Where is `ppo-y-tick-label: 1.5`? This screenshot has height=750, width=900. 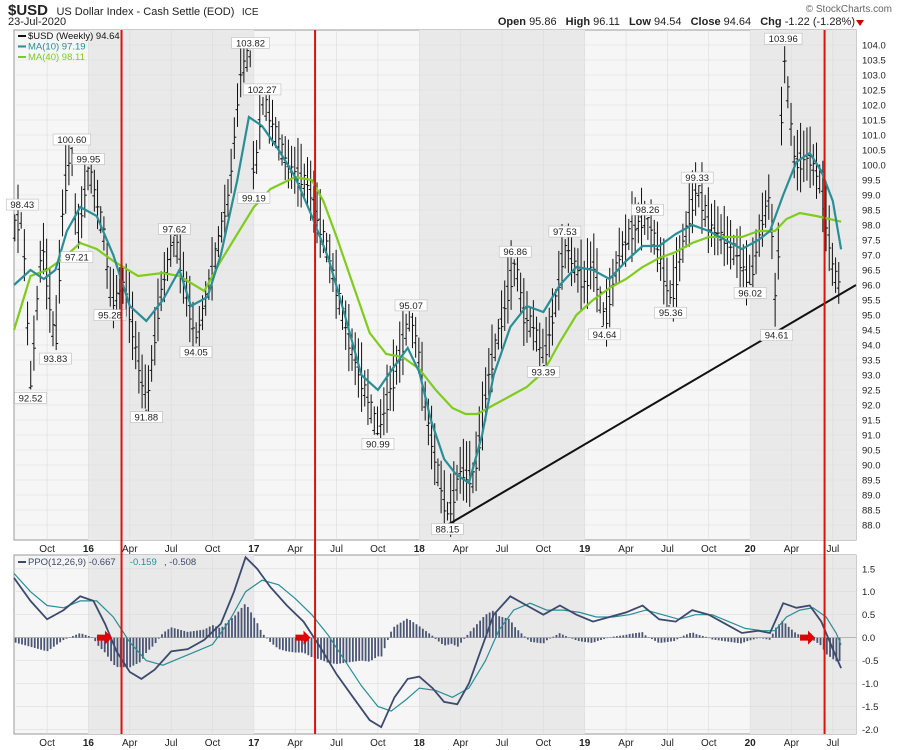 ppo-y-tick-label: 1.5 is located at coordinates (868, 569).